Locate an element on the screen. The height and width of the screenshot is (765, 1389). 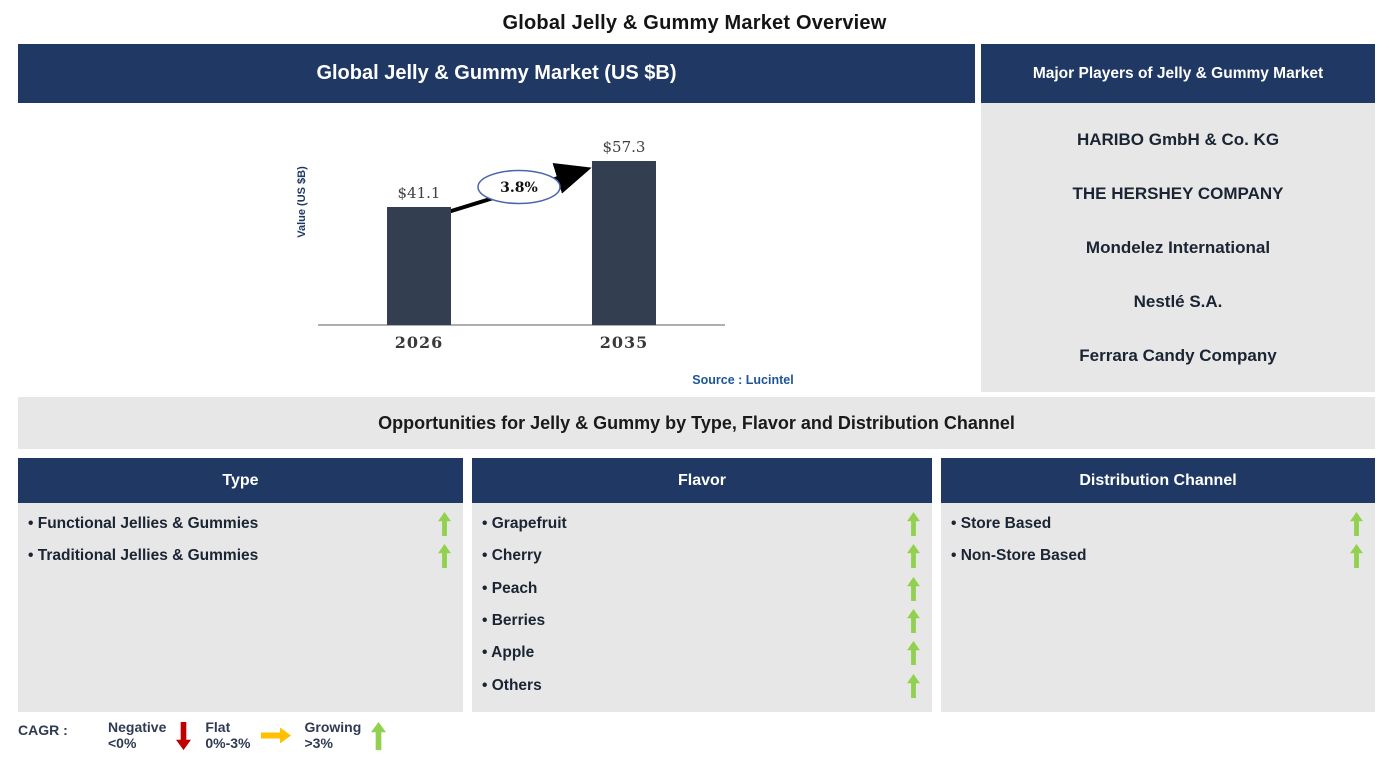
company-name: Nestlé S.A. is located at coordinates (1178, 301).